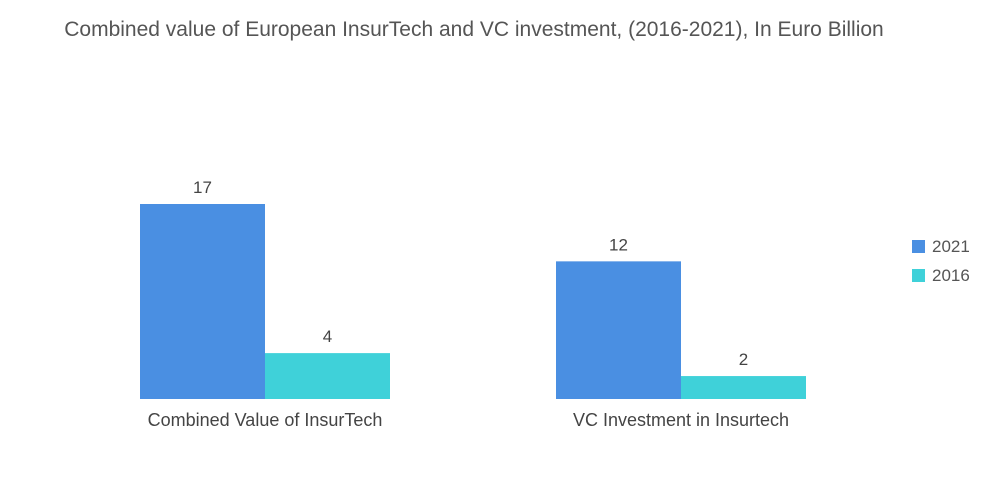  I want to click on legend-label-2021: 2021, so click(951, 246).